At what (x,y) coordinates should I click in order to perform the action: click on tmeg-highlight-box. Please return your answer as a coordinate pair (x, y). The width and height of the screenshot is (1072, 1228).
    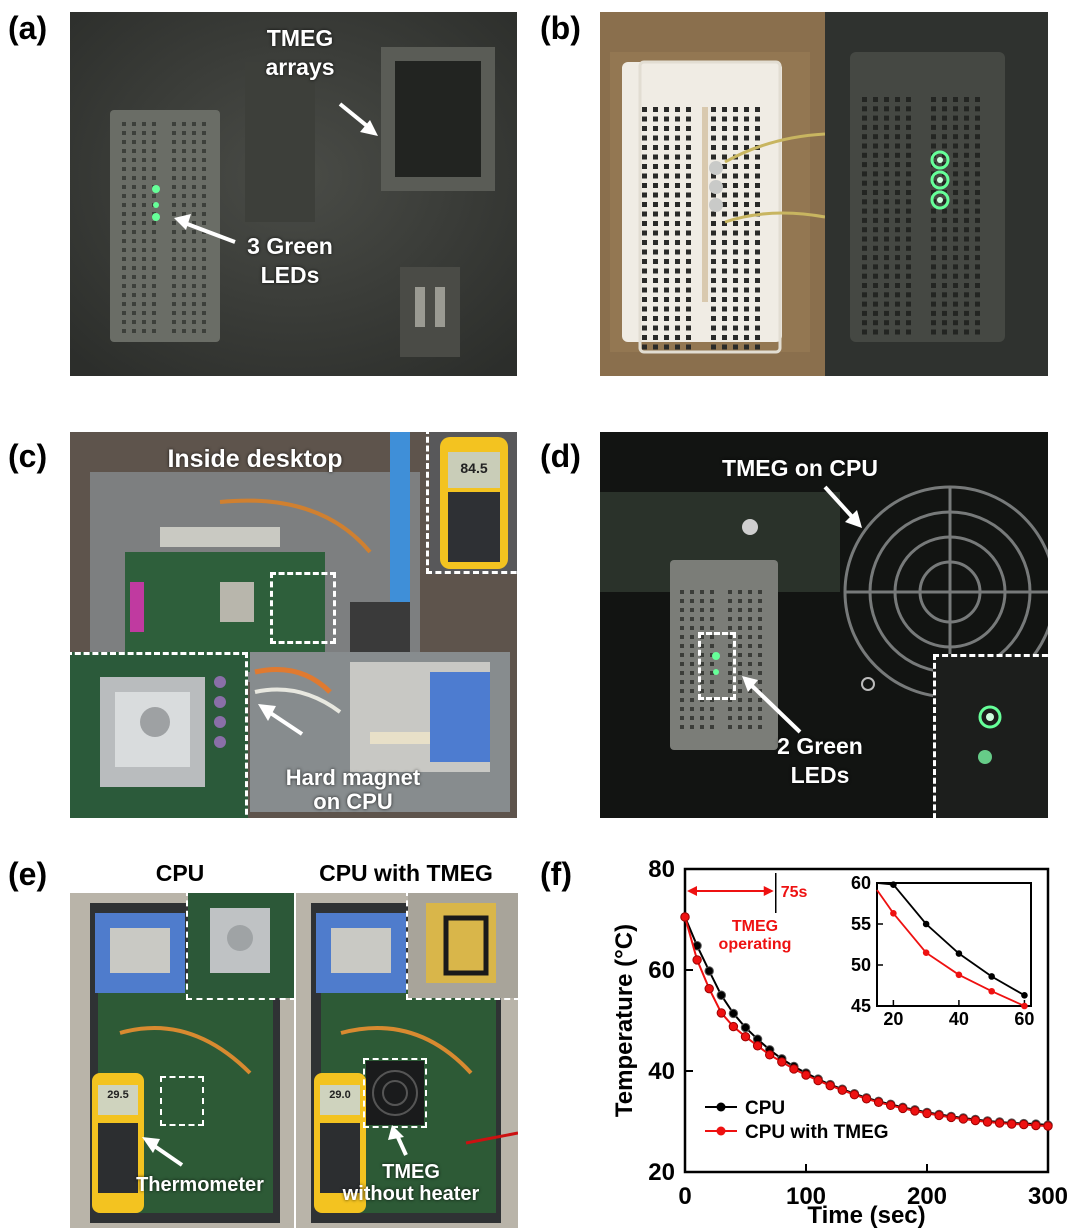
    Looking at the image, I should click on (395, 1093).